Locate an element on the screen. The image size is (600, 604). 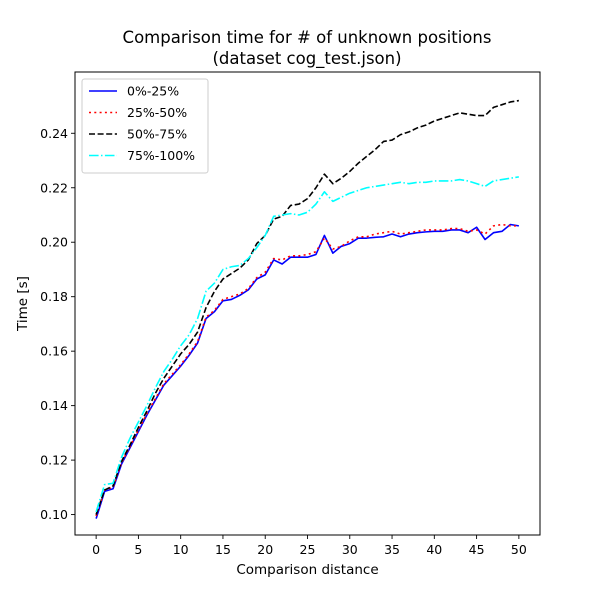
x-tick-label: 15 is located at coordinates (223, 549).